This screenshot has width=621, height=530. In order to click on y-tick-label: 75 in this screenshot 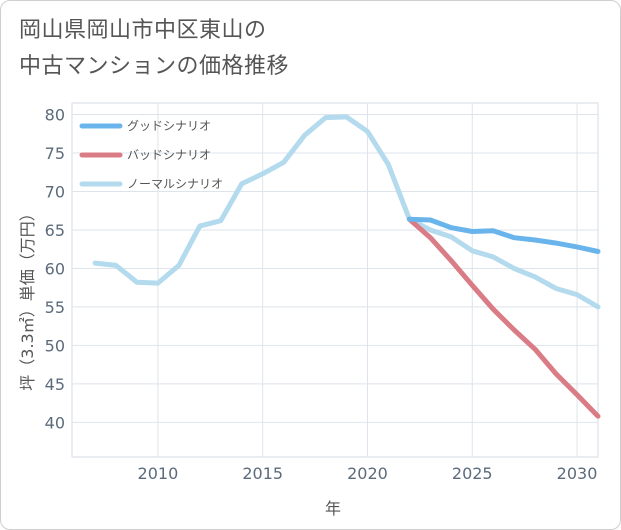, I will do `click(55, 153)`.